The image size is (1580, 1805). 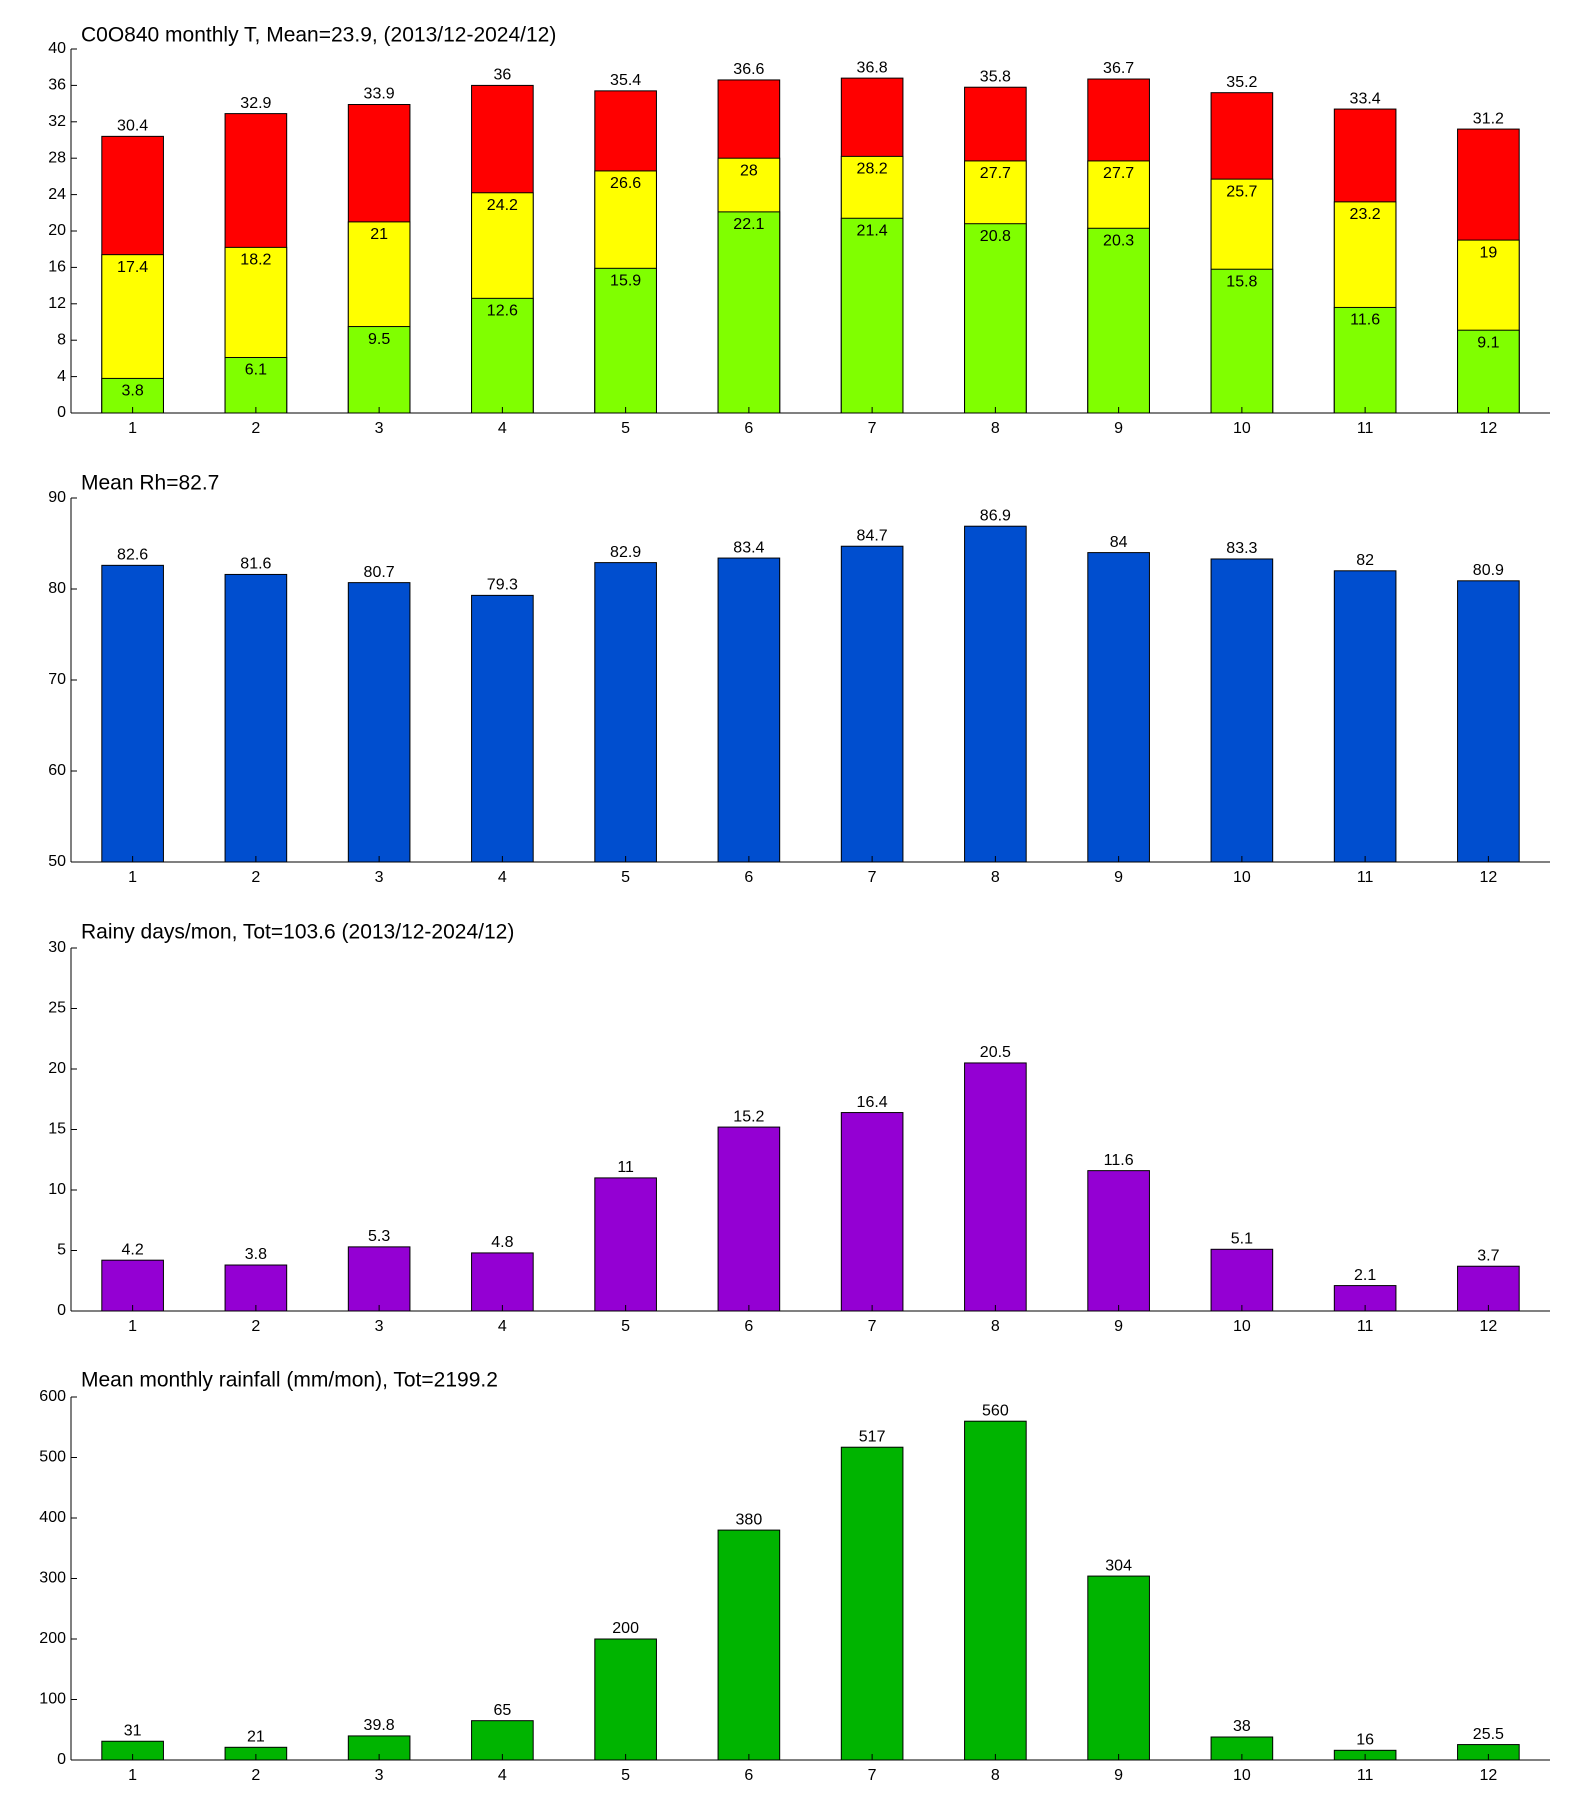 What do you see at coordinates (57, 1189) in the screenshot?
I see `y-tick-label: 10` at bounding box center [57, 1189].